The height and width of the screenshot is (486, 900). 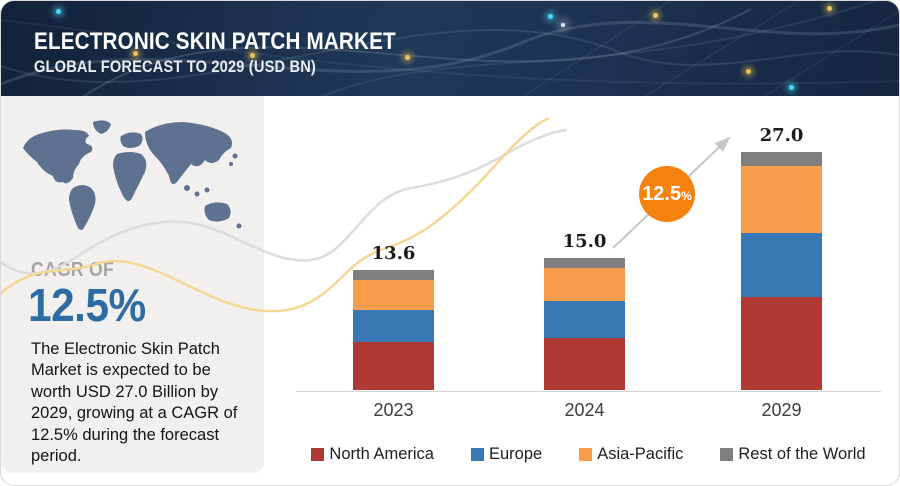 I want to click on cagr-badge: 12.5 %, so click(x=667, y=194).